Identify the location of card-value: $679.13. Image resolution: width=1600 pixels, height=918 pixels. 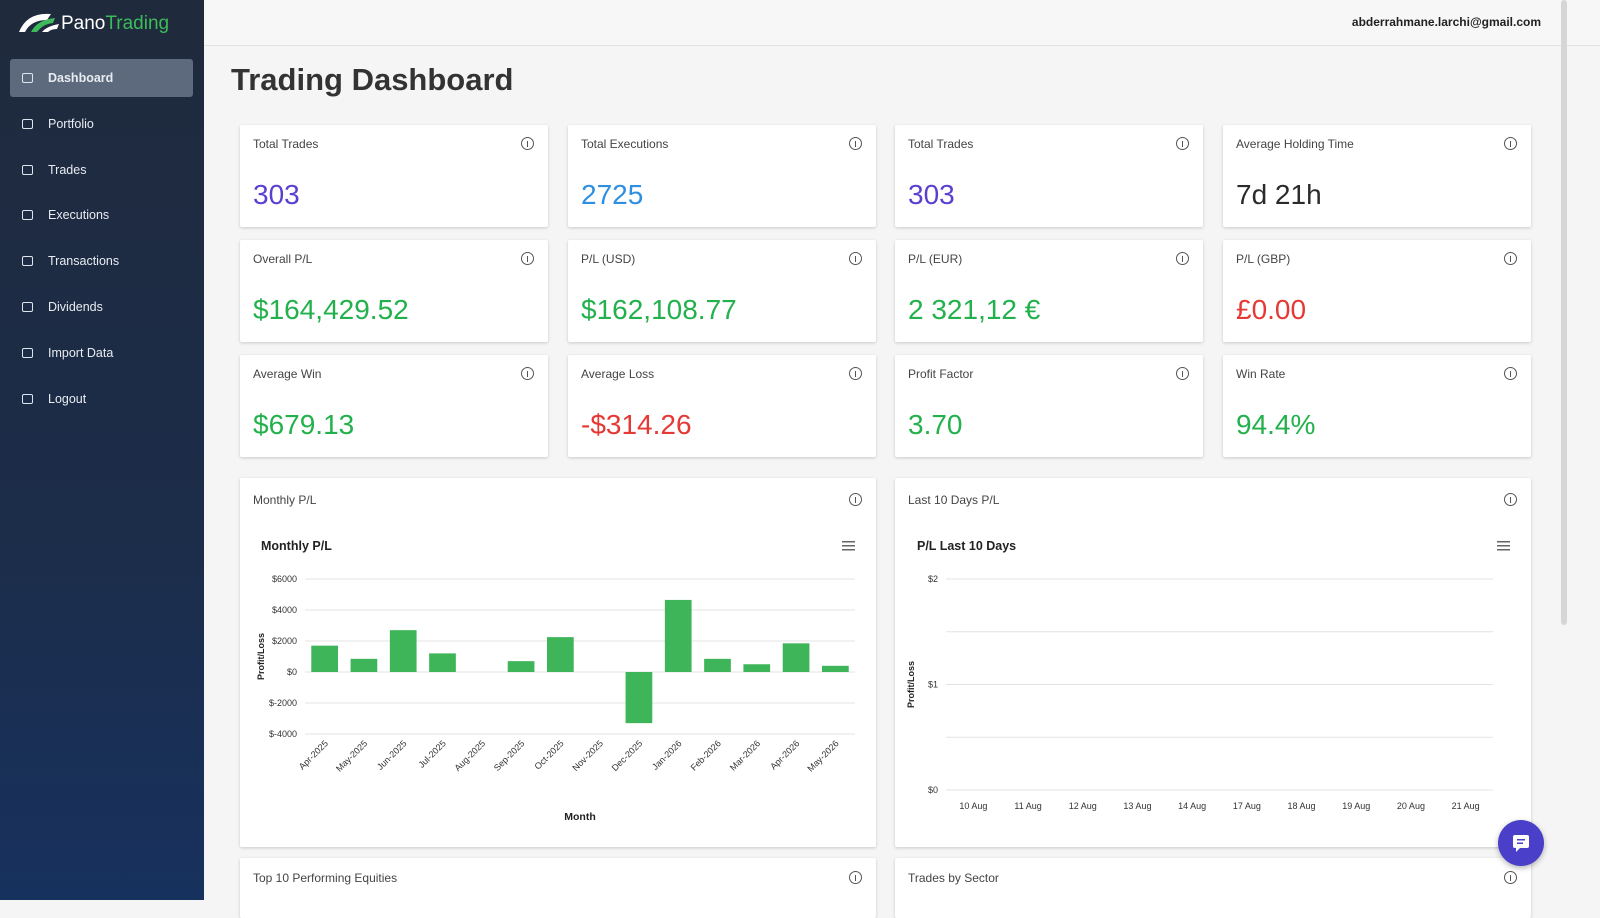
(304, 424).